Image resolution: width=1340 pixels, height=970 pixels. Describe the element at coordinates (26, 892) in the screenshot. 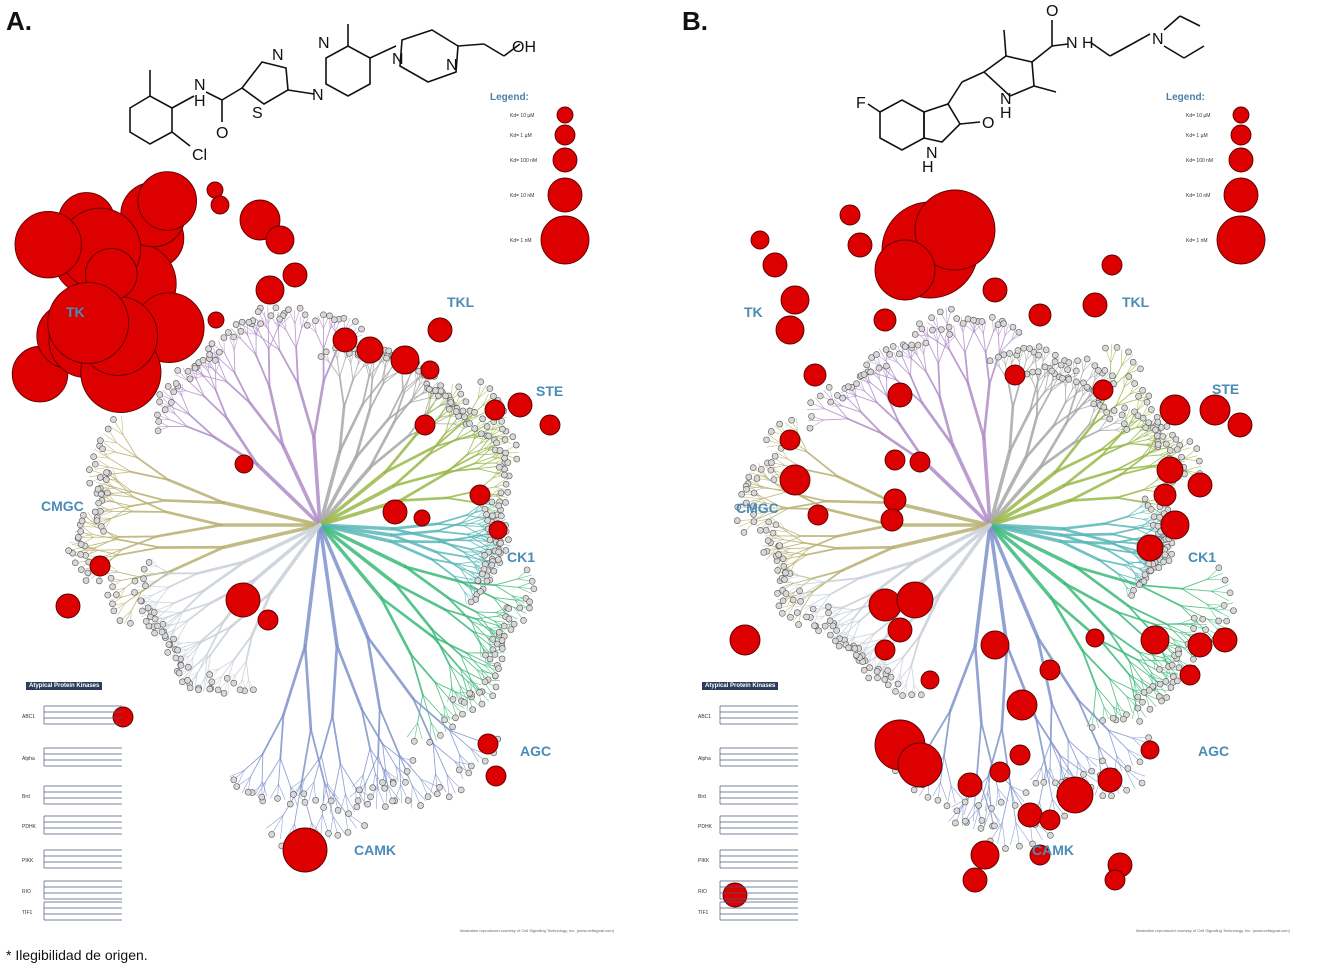

I see `atypical-group-label: RIO` at that location.